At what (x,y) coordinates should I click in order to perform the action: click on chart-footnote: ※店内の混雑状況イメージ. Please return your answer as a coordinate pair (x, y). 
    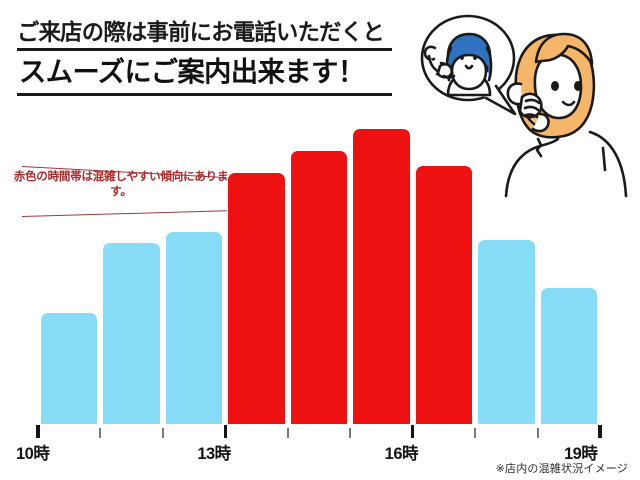
    Looking at the image, I should click on (561, 469).